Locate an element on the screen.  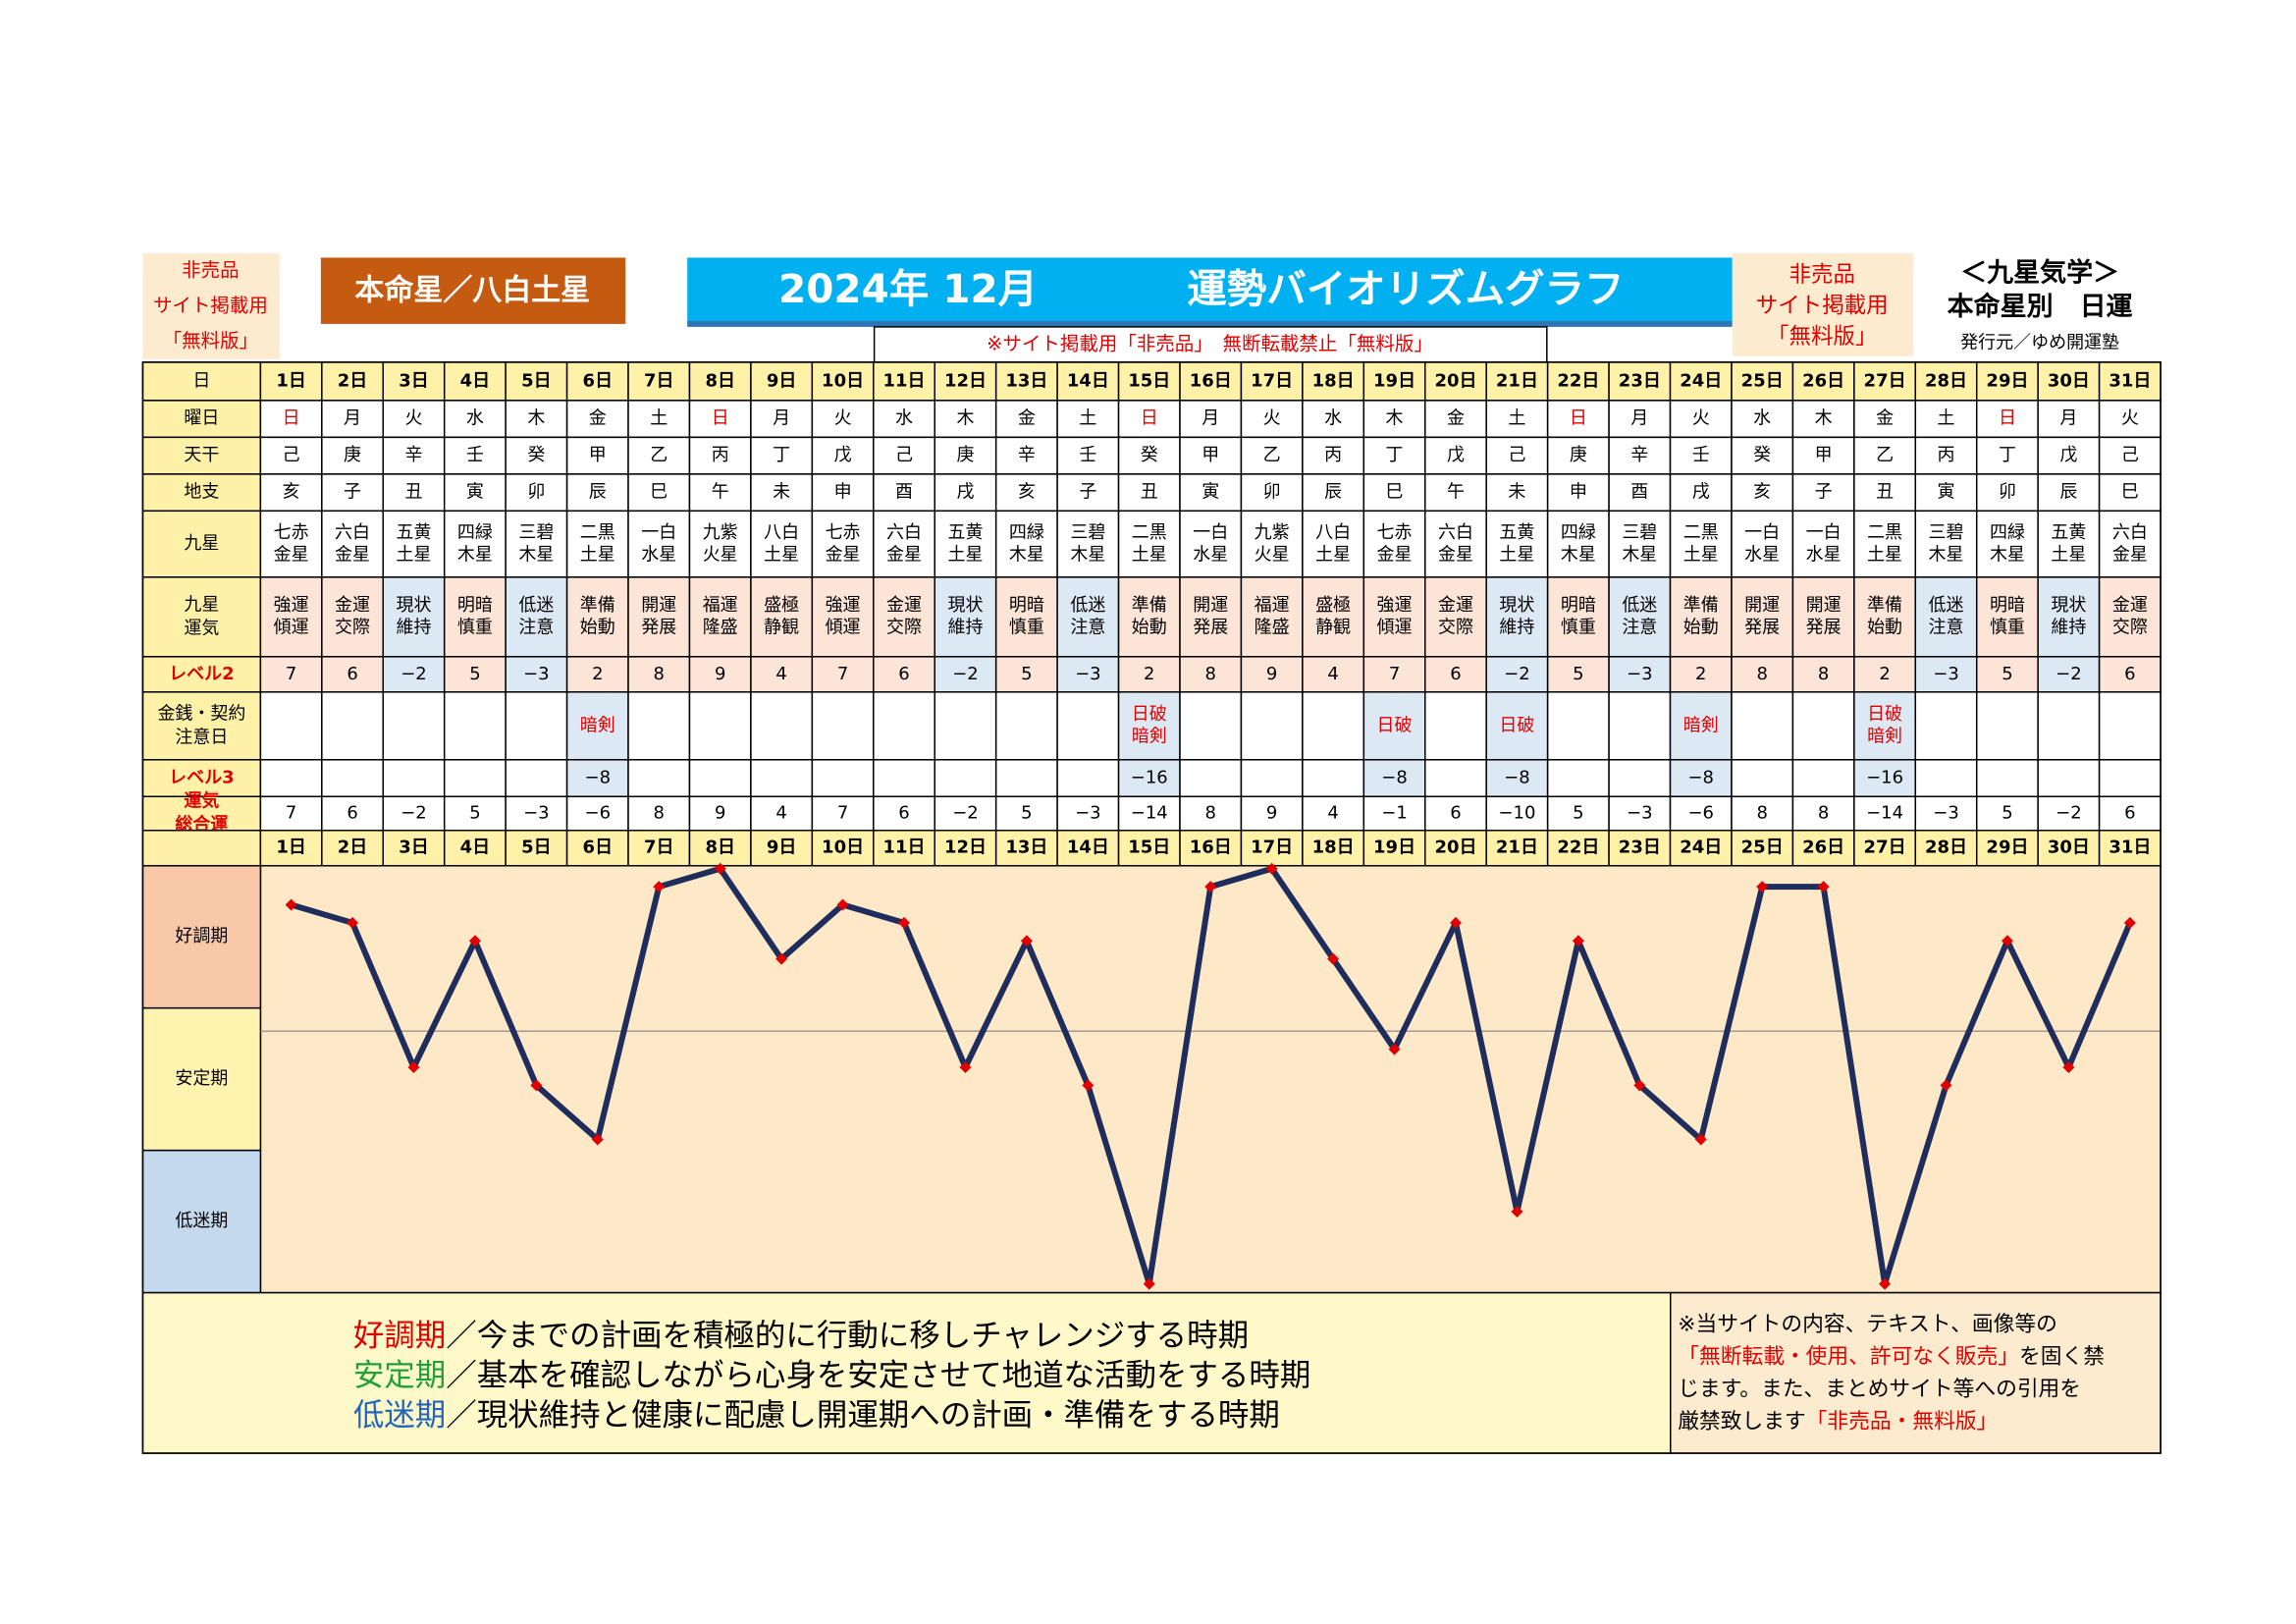
stars-text: 五黄 is located at coordinates (965, 532).